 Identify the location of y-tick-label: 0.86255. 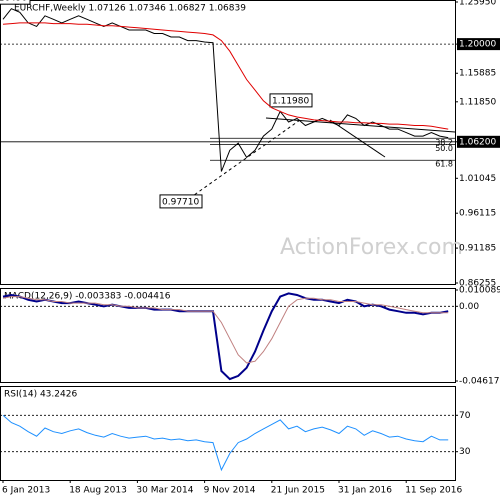
(477, 284).